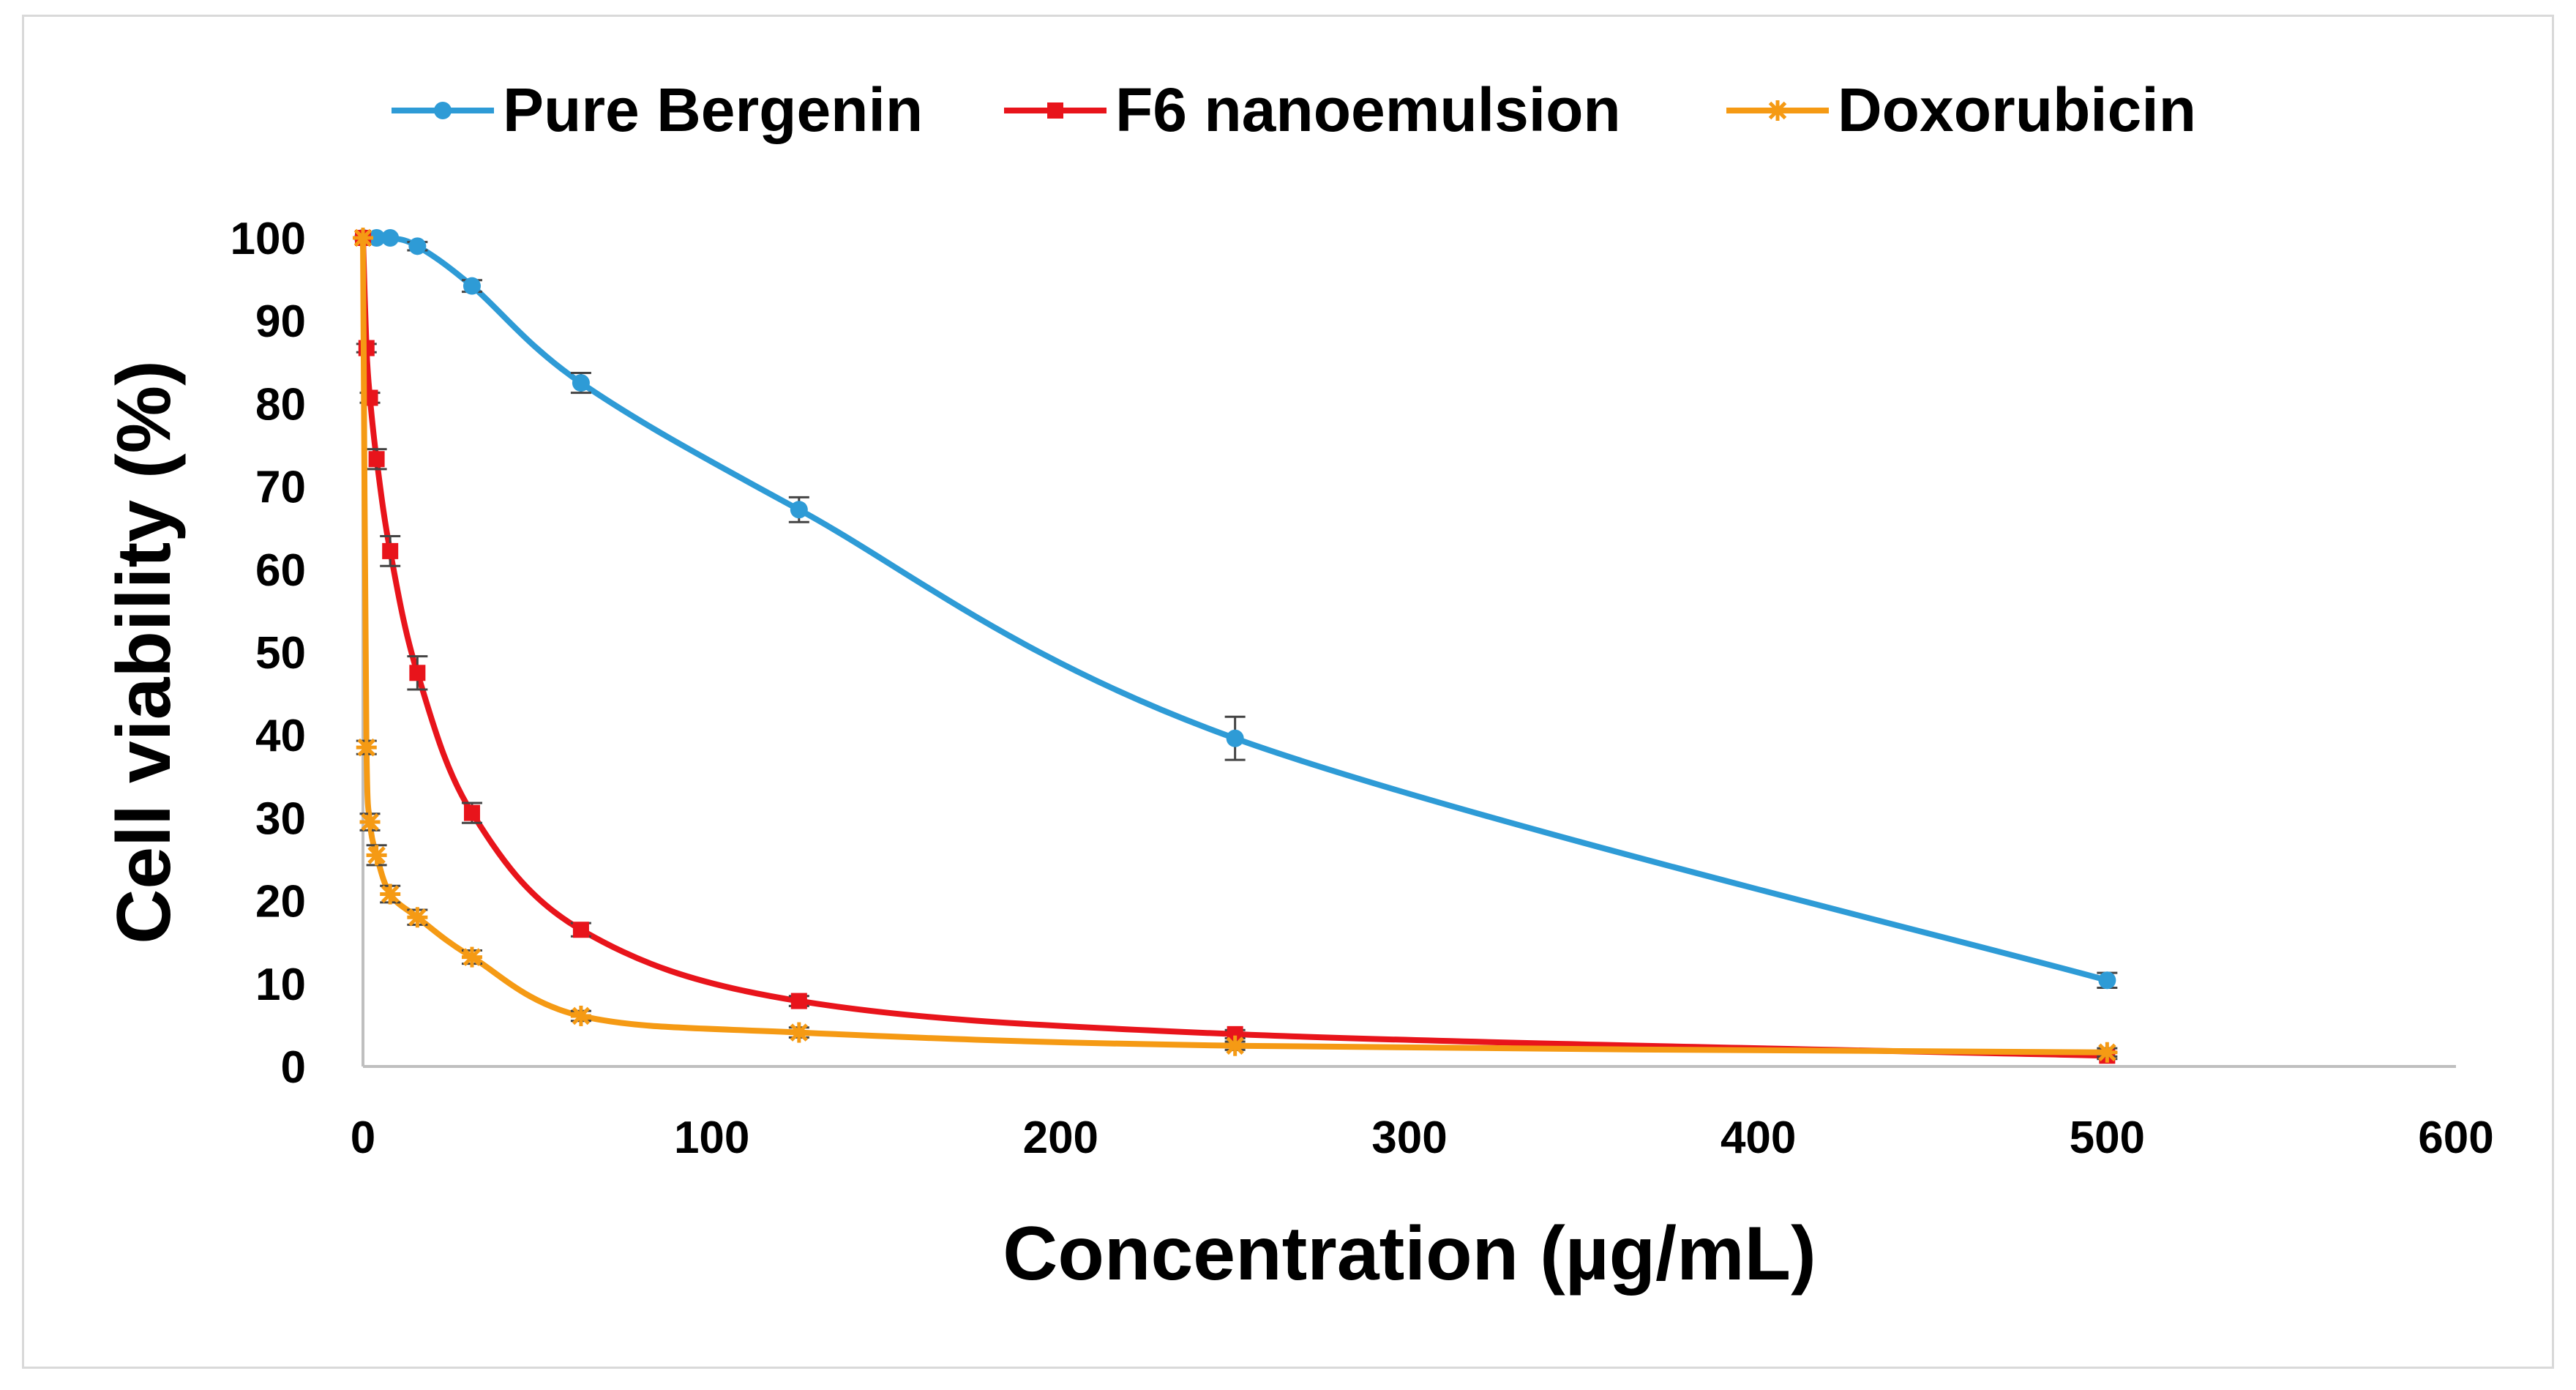 This screenshot has height=1390, width=2576. Describe the element at coordinates (711, 1138) in the screenshot. I see `x-tick-label: 100` at that location.